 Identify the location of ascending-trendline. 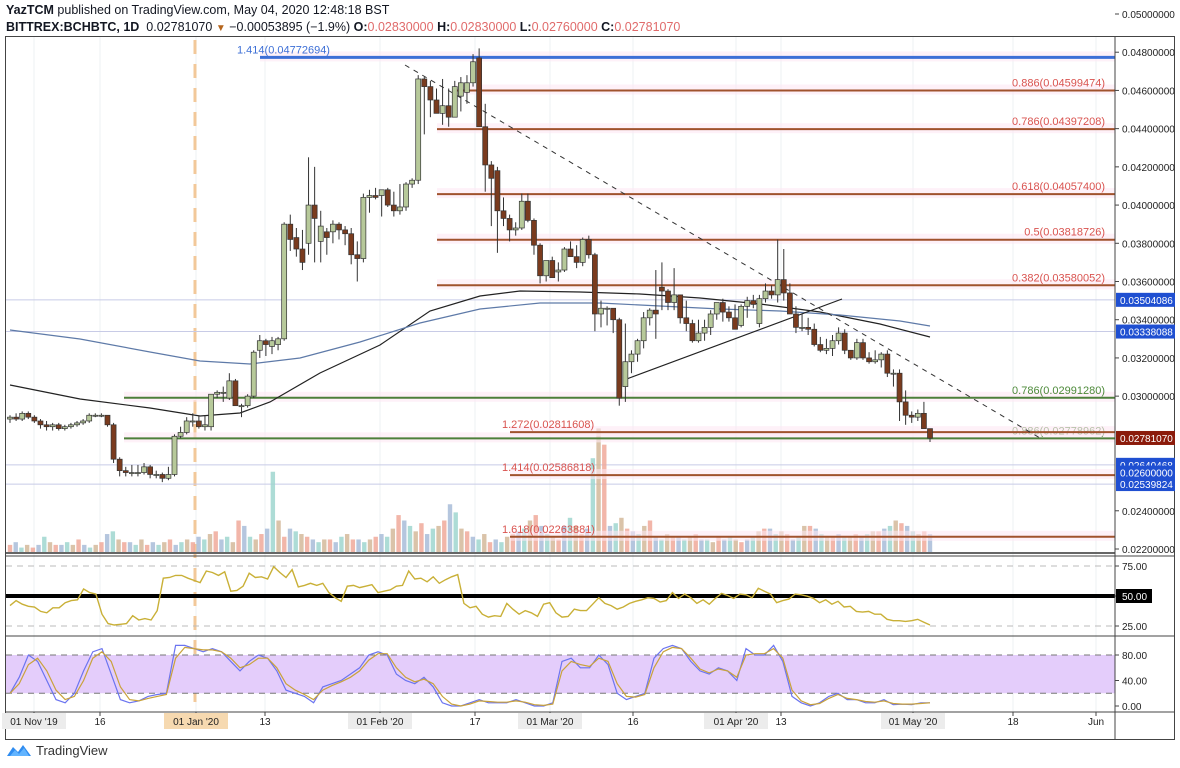
(733, 339).